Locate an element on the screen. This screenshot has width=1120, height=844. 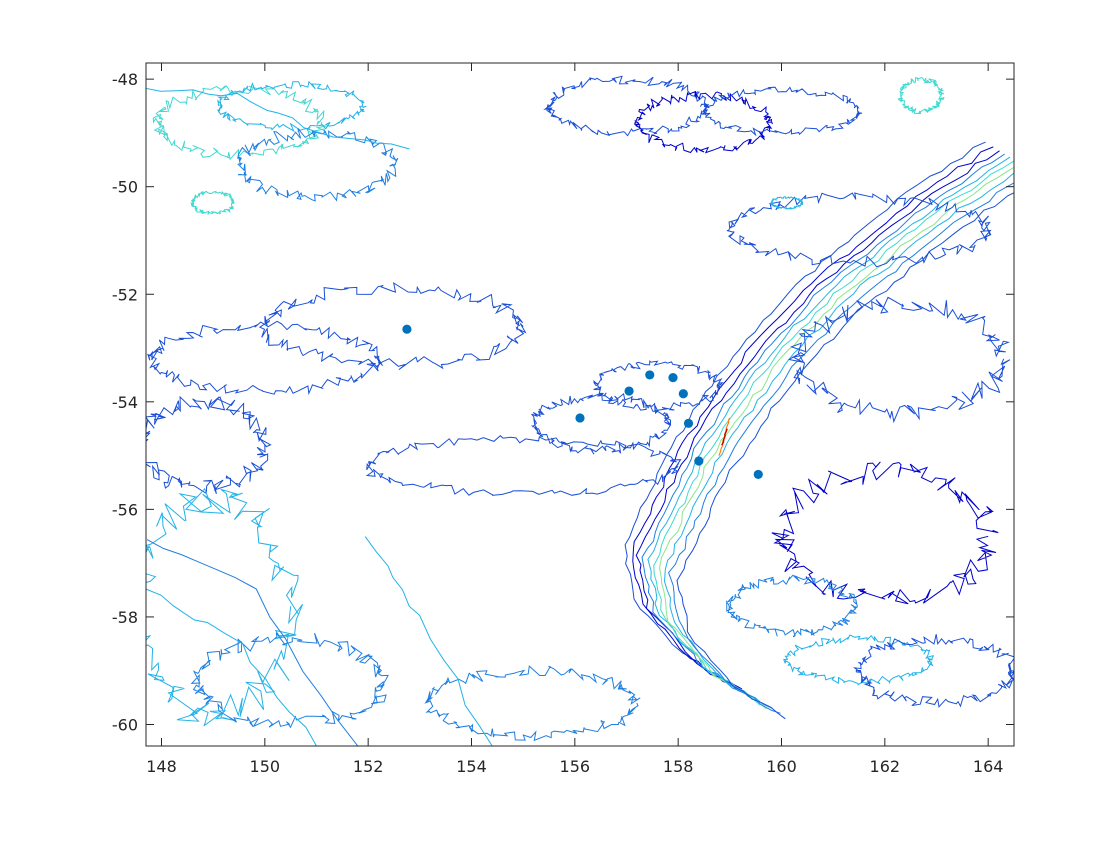
x-tick-label: 150 is located at coordinates (265, 766).